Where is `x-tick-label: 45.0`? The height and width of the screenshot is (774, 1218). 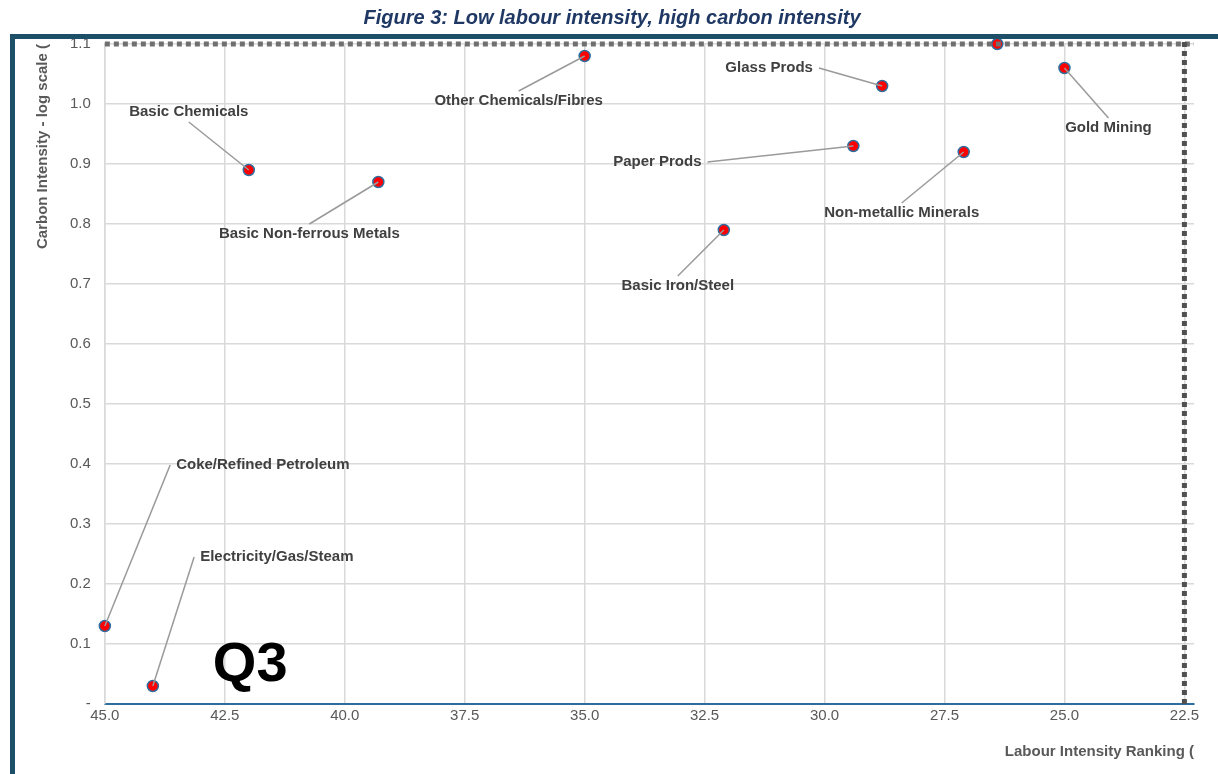
x-tick-label: 45.0 is located at coordinates (105, 715).